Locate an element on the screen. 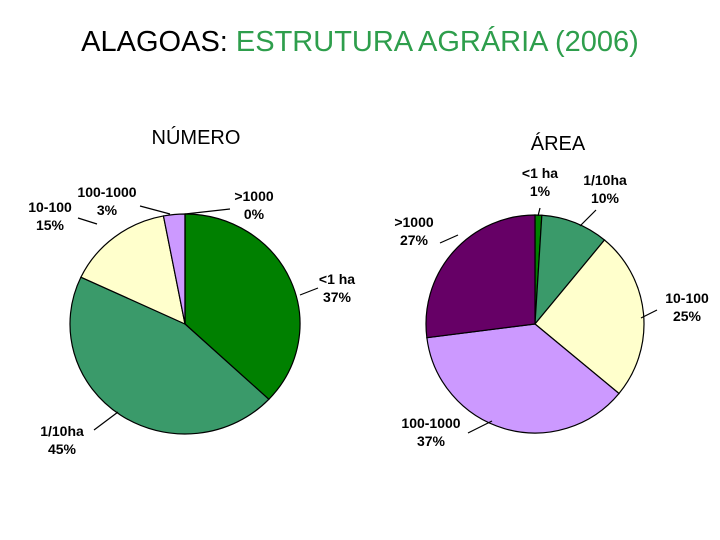  title-main: ESTRUTURA AGRÁRIA (2006) is located at coordinates (437, 42).